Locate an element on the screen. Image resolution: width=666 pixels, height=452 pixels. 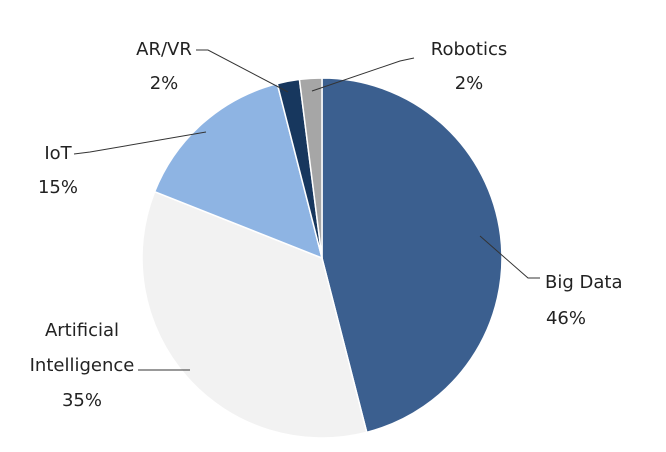
slice-name-robotics: Robotics is located at coordinates (469, 49).